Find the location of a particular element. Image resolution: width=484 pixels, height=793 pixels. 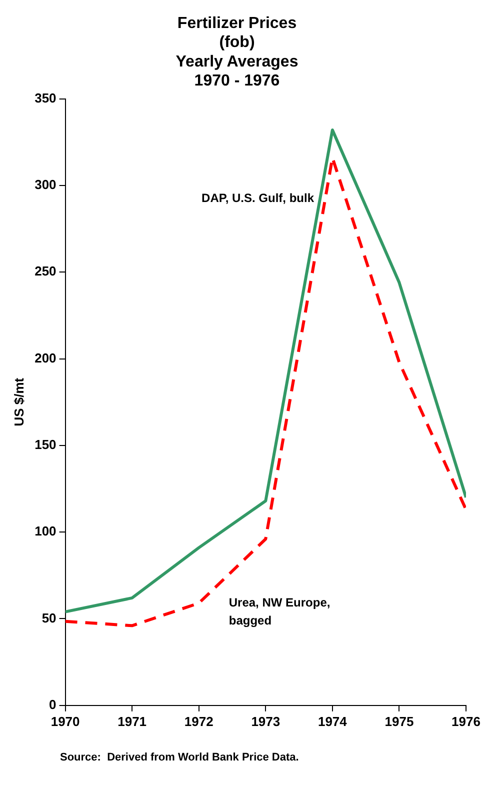

y-tick-label: 0 is located at coordinates (52, 704).